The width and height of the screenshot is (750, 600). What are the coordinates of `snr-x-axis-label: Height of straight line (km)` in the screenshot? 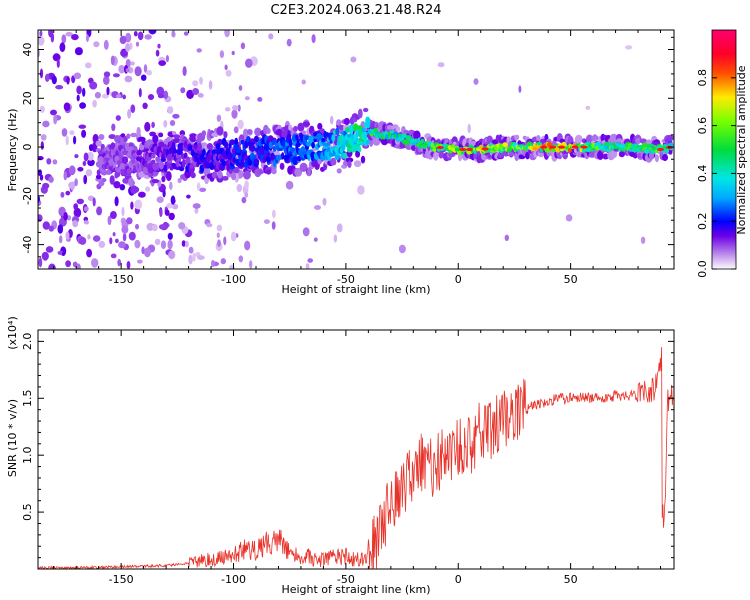 It's located at (355, 589).